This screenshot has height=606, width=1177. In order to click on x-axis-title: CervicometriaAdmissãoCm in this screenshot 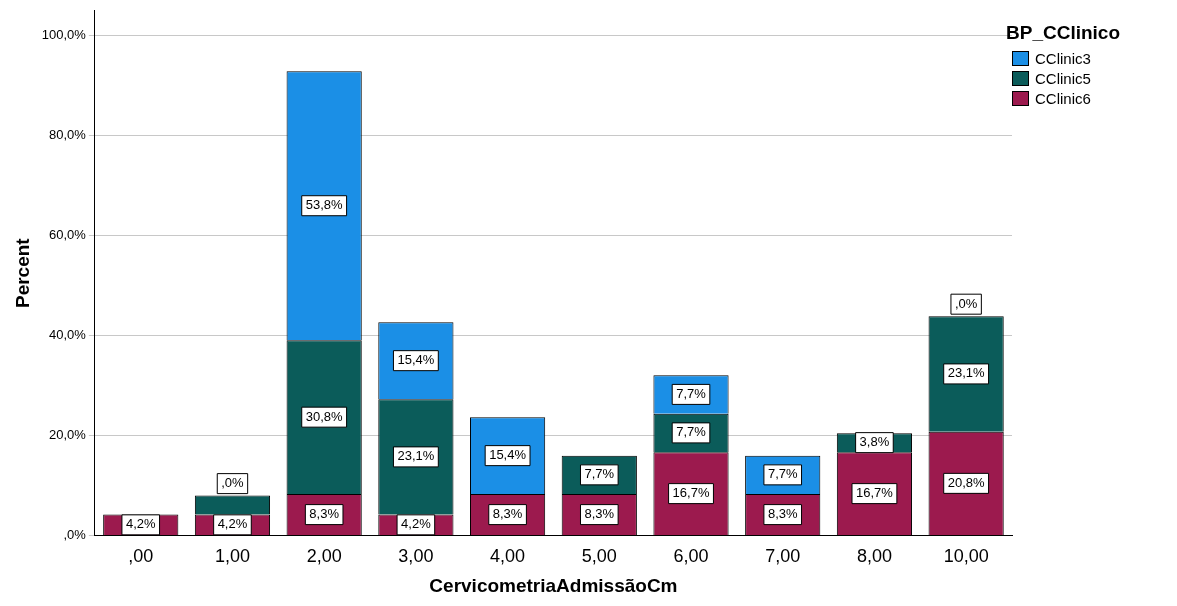, I will do `click(553, 585)`.